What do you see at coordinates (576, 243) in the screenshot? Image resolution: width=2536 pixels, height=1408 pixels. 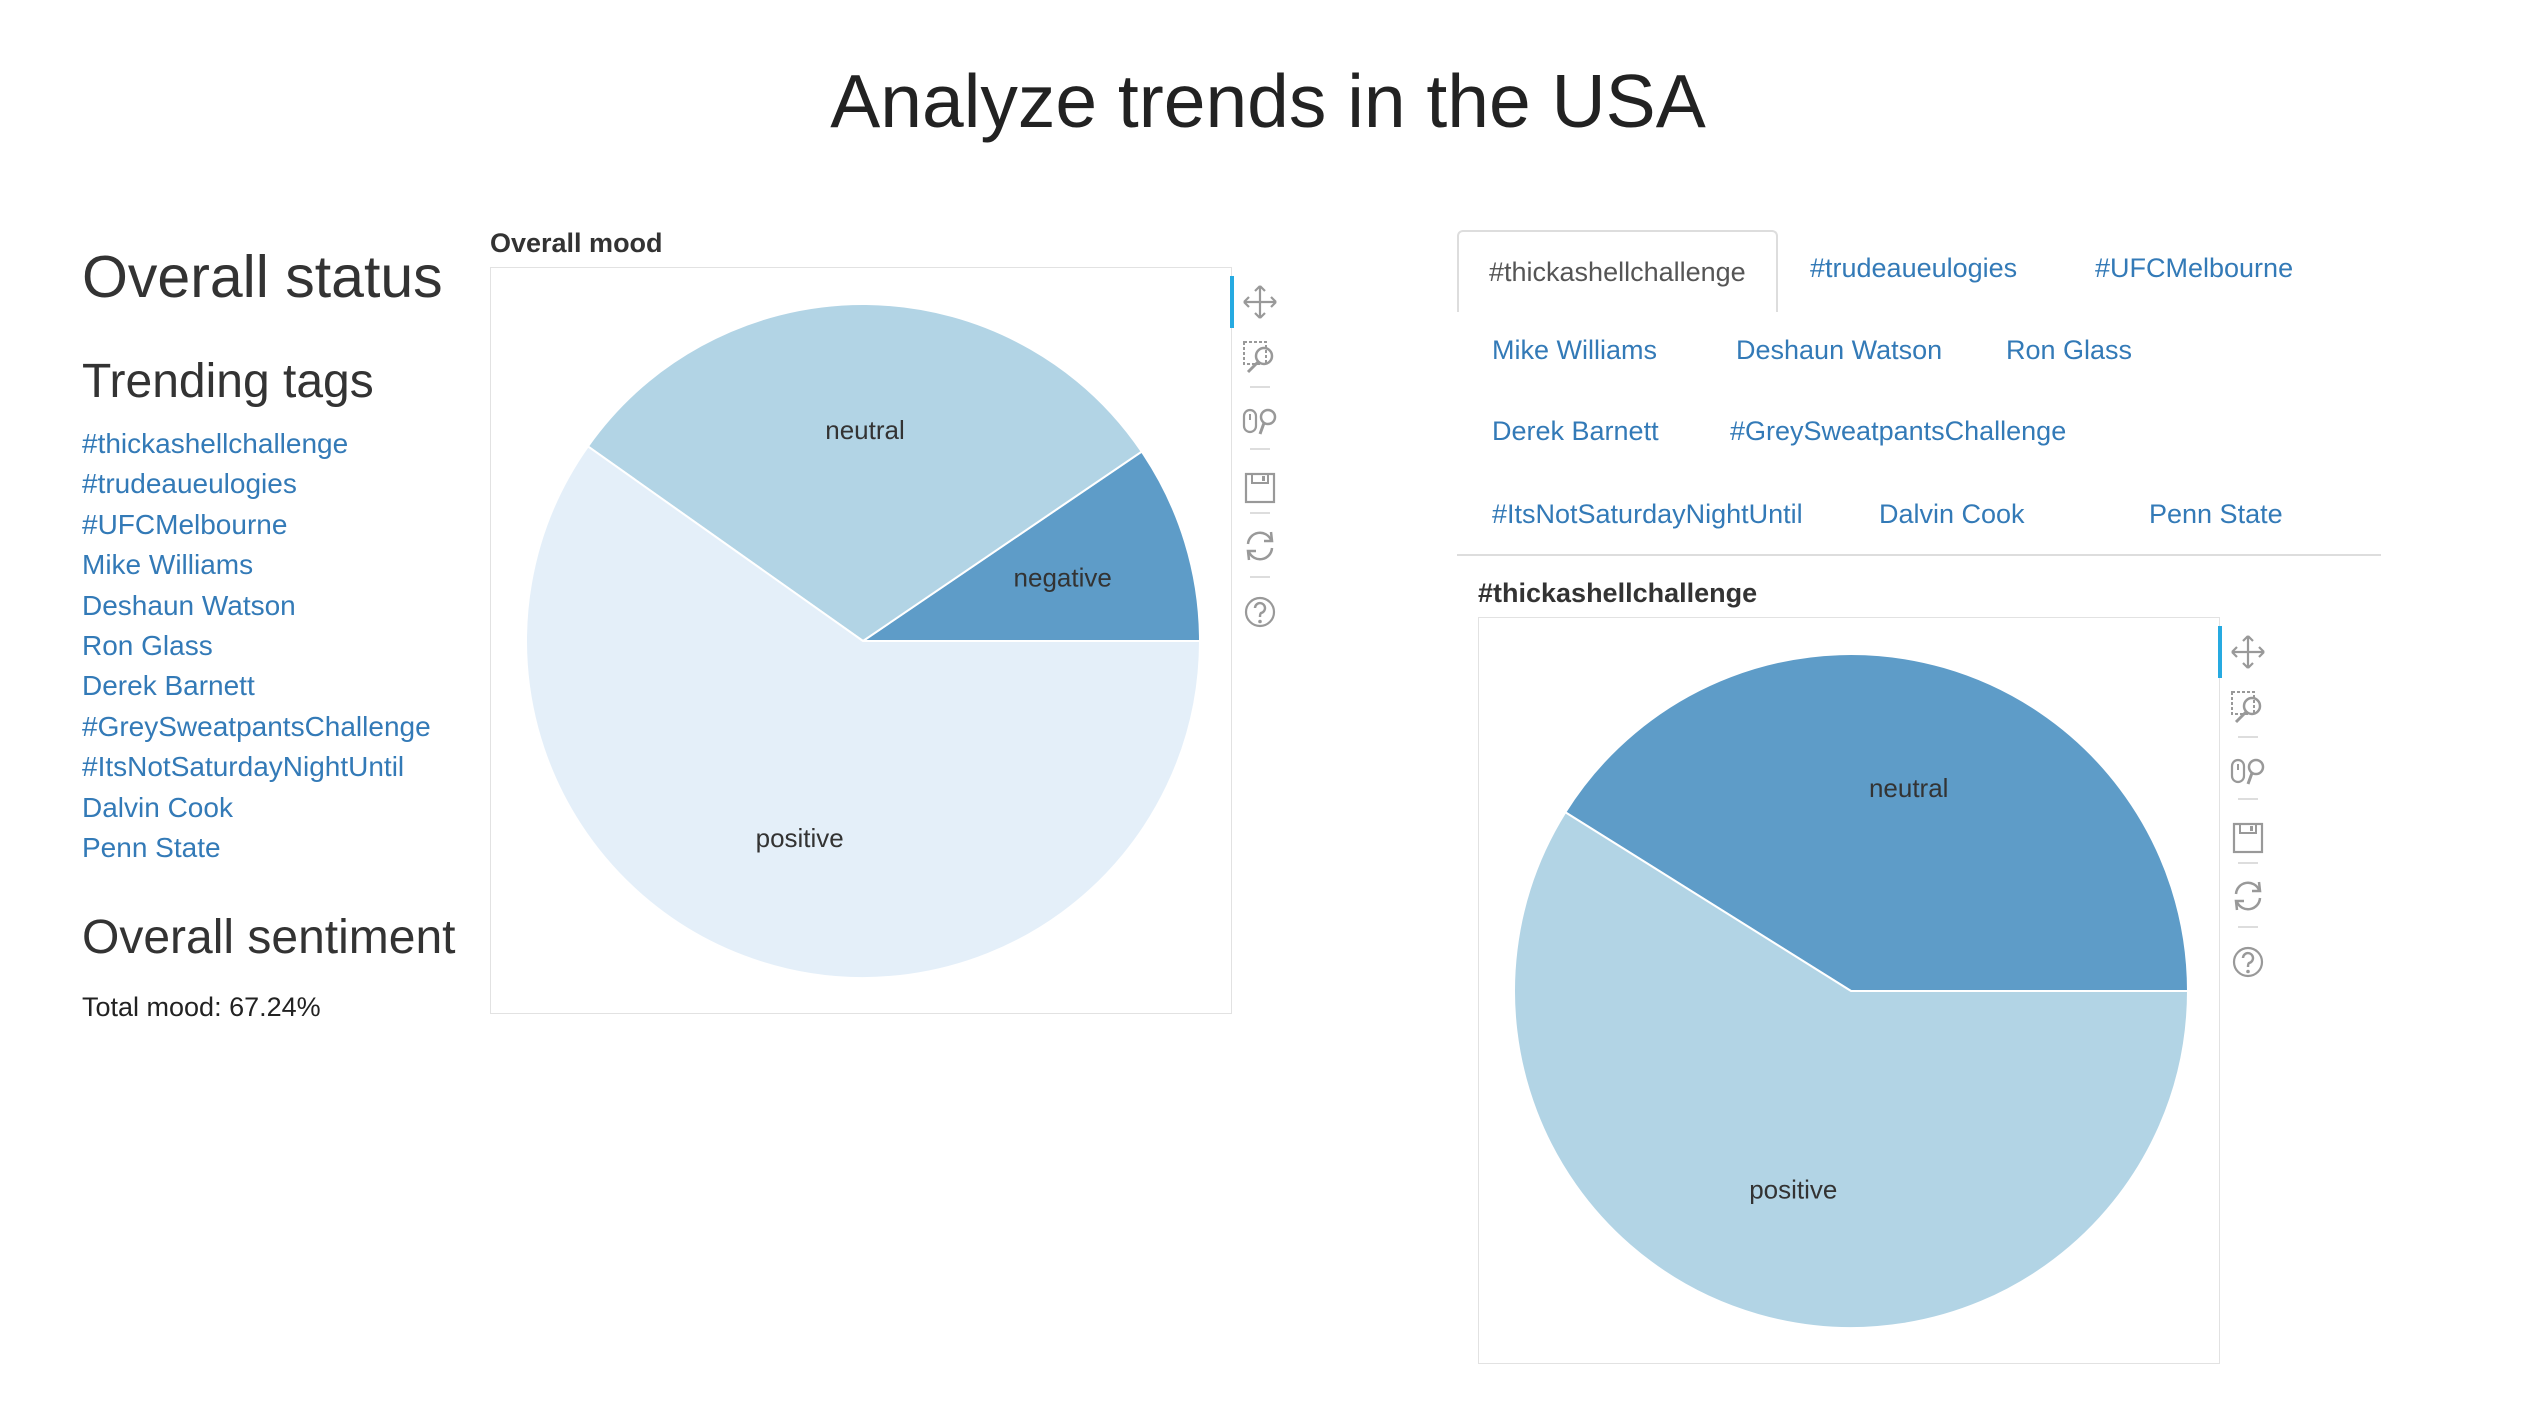 I see `overall-mood-chart-title: Overall mood` at bounding box center [576, 243].